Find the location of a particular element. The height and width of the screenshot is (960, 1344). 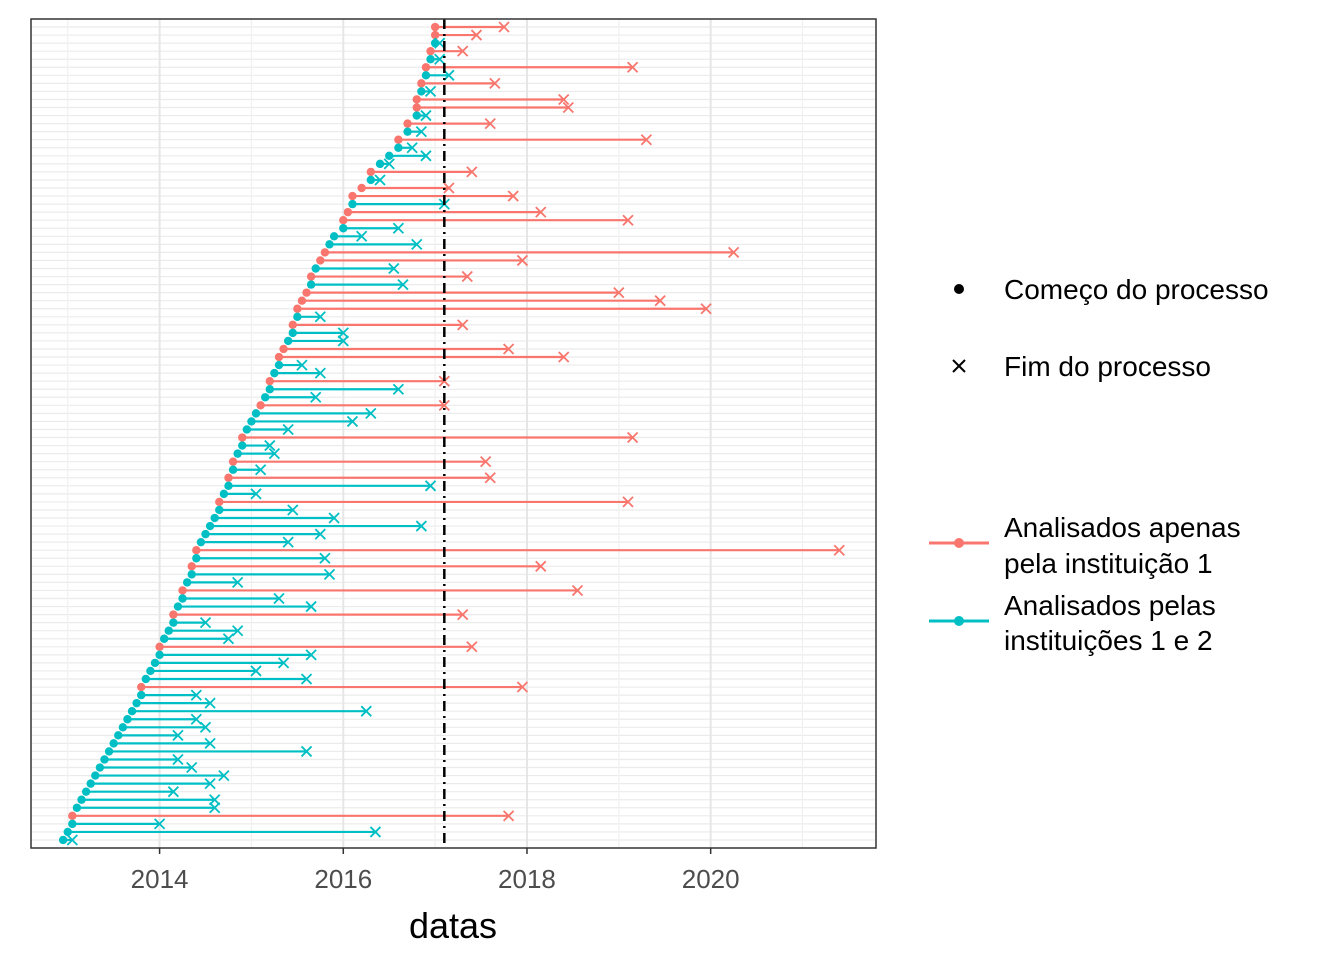

legend-shape-start: Começo do processo is located at coordinates (1111, 289).